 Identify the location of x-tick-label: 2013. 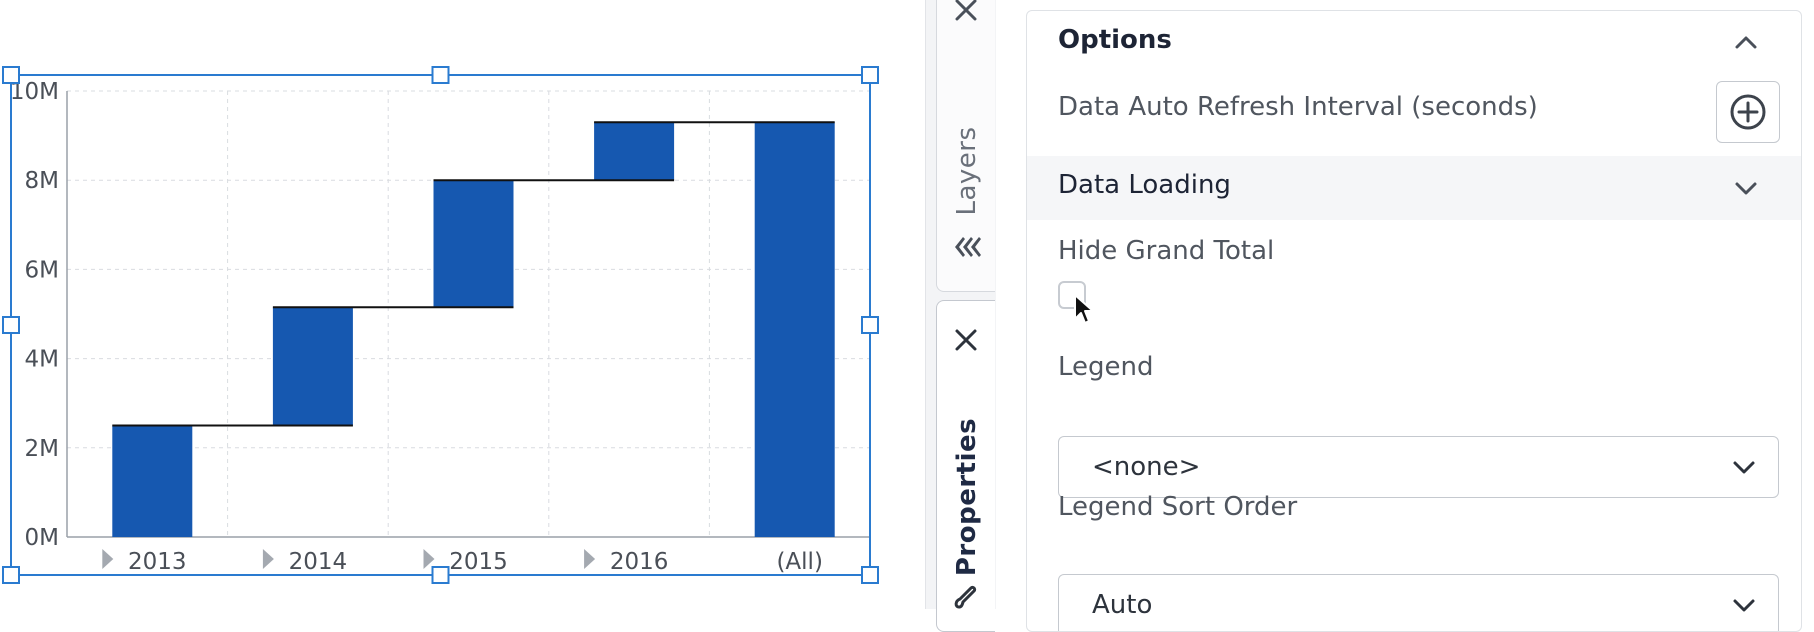
(157, 562).